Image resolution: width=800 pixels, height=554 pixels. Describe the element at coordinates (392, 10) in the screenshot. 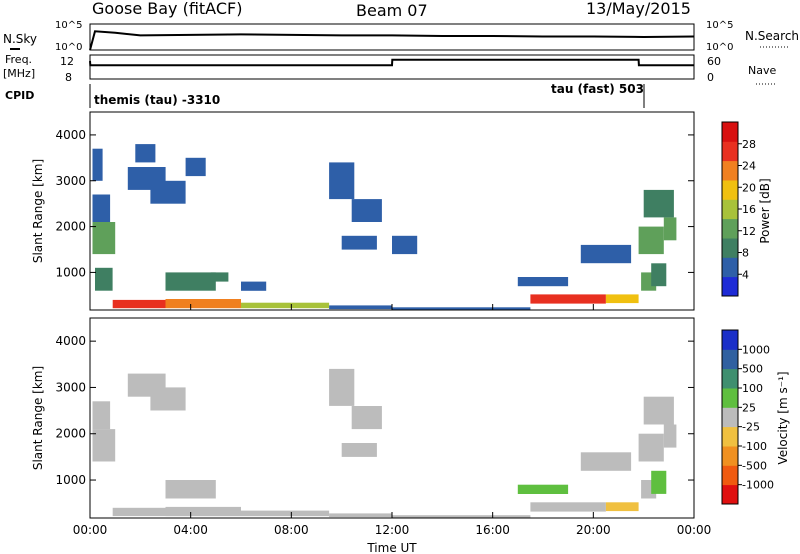

I see `beam-title: Beam 07` at that location.